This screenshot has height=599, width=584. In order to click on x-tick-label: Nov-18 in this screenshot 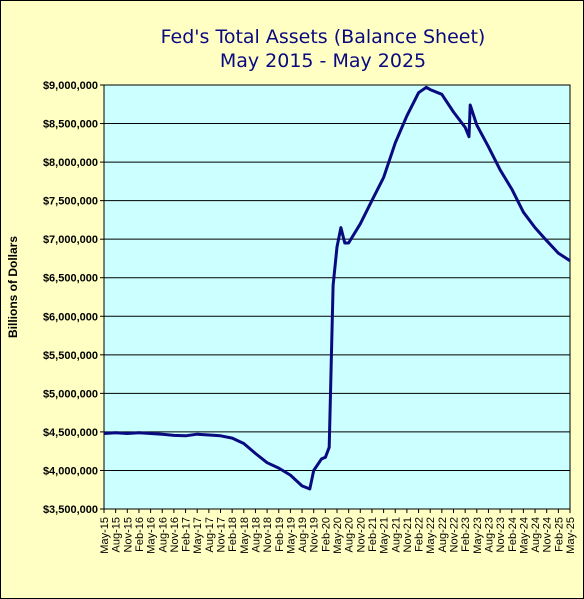, I will do `click(268, 534)`.